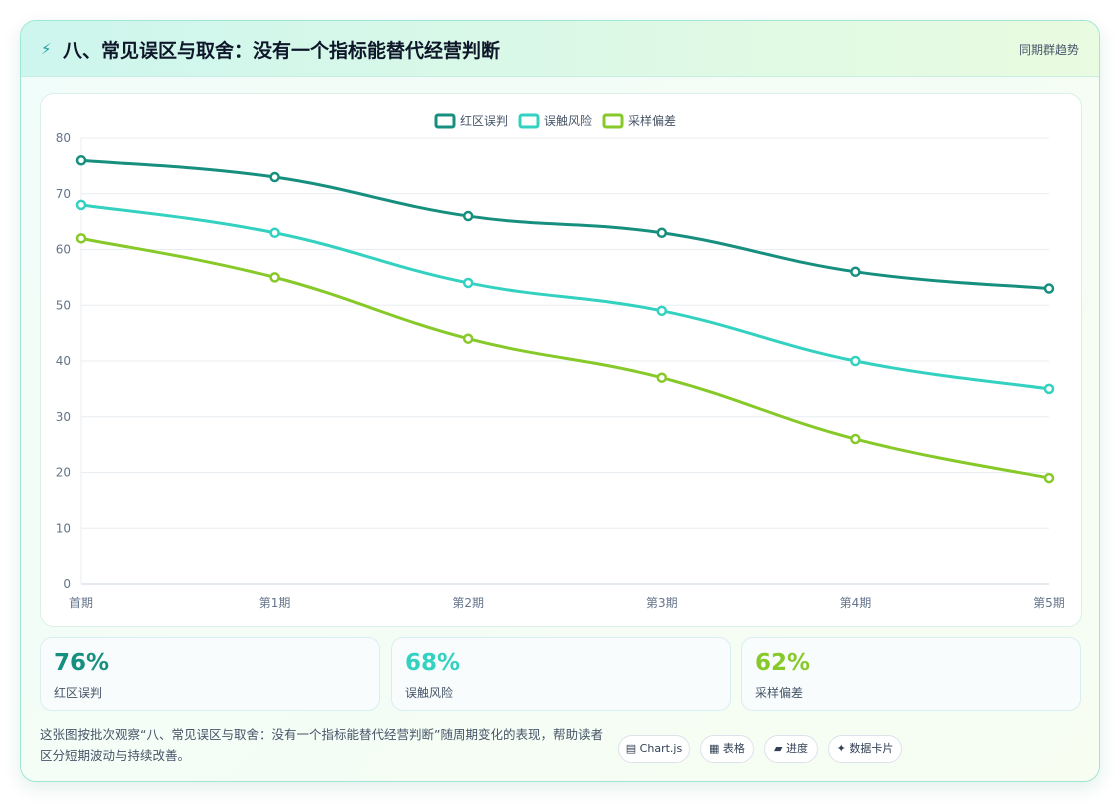 This screenshot has height=804, width=1120. Describe the element at coordinates (568, 120) in the screenshot. I see `legend-label: 误触风险` at that location.